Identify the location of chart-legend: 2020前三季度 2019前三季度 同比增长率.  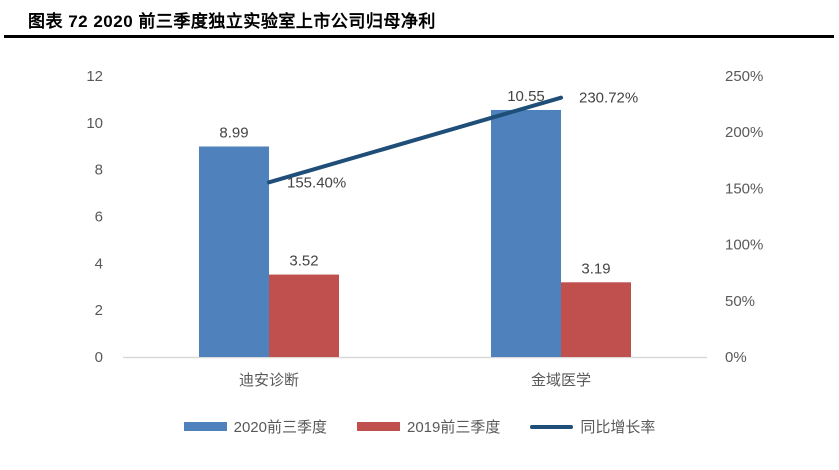
(419, 426).